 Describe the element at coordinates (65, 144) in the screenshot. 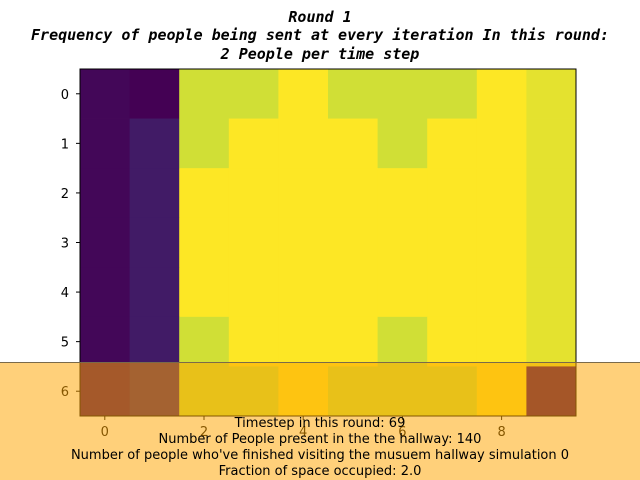

I see `y-tick-label: 1` at that location.